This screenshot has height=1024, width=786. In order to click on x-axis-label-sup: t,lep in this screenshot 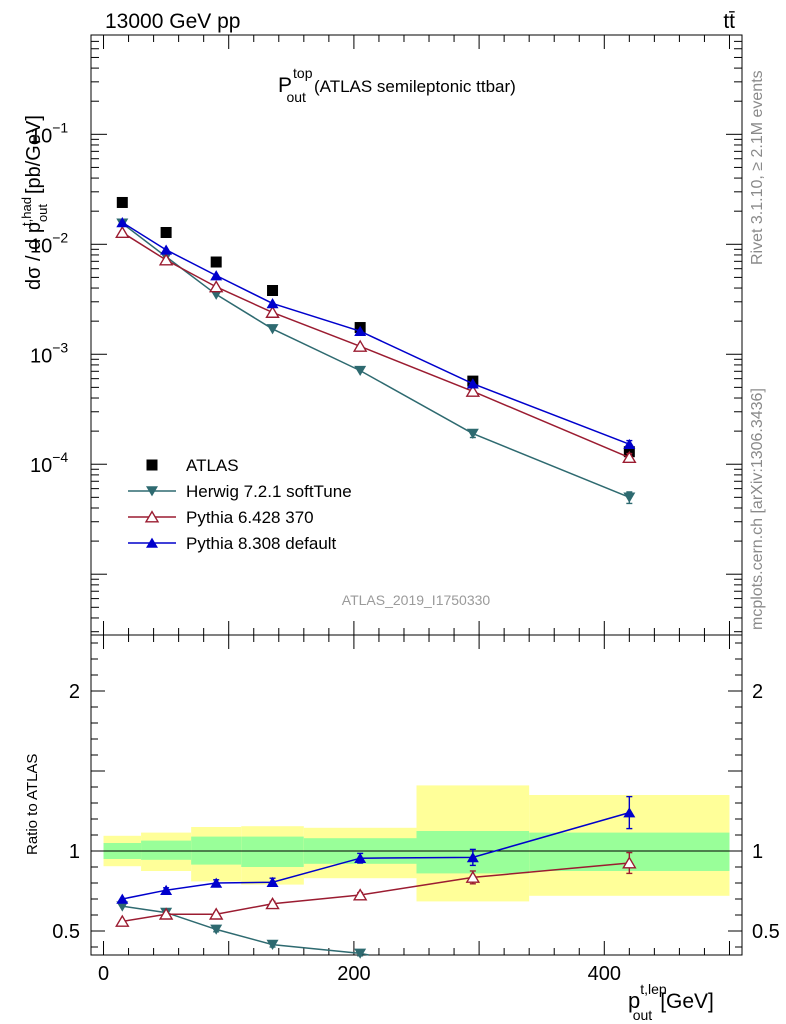, I will do `click(653, 989)`.